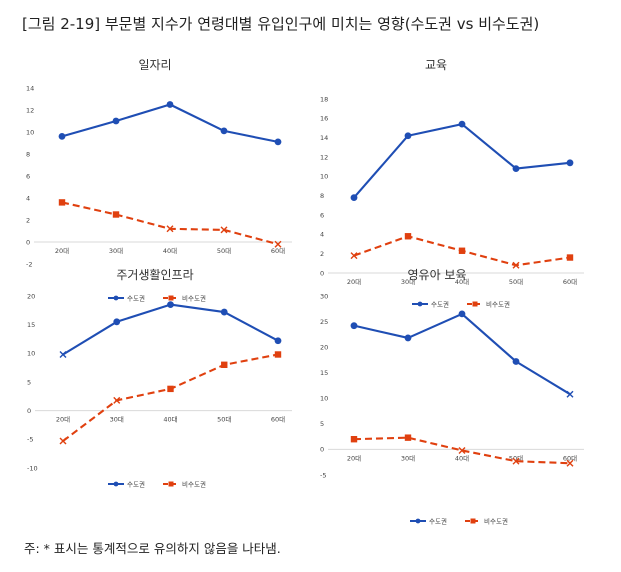  I want to click on y-tick-label: 12, so click(30, 110).